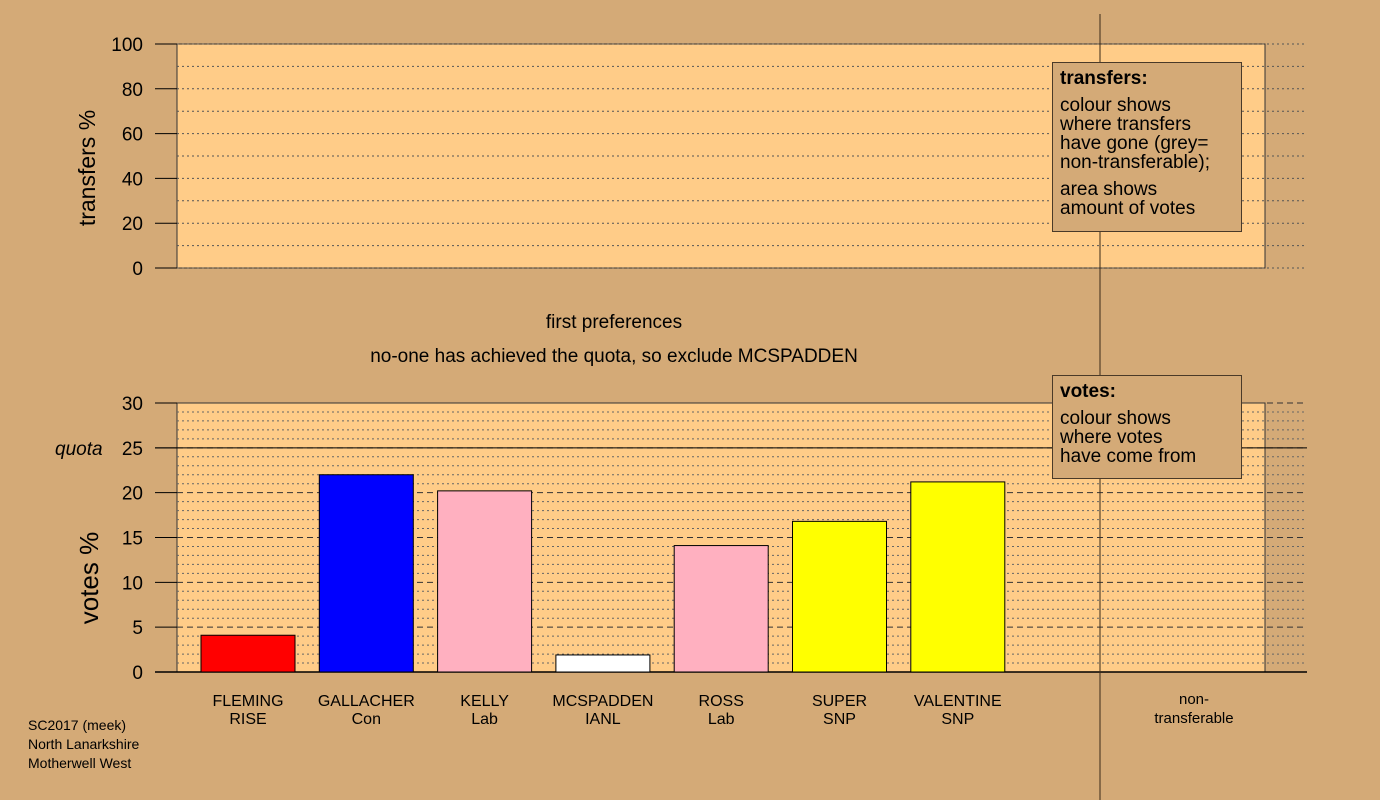 Image resolution: width=1380 pixels, height=800 pixels. Describe the element at coordinates (1128, 437) in the screenshot. I see `votes-legend-text: colour shows where votes have come from` at that location.